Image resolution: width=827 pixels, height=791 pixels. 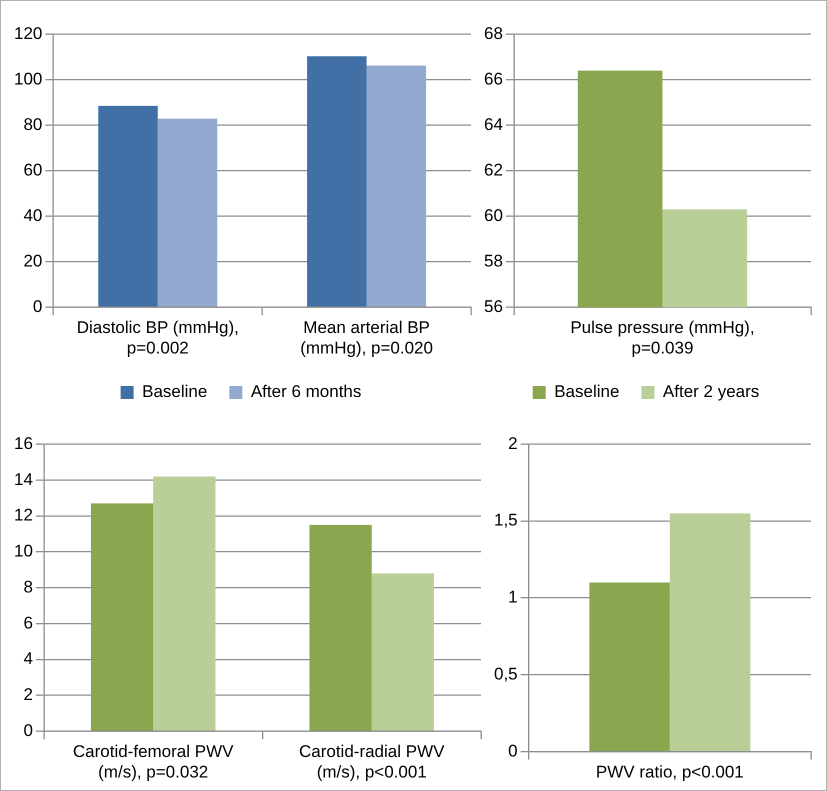 I want to click on legend-label: After 6 months, so click(x=306, y=392).